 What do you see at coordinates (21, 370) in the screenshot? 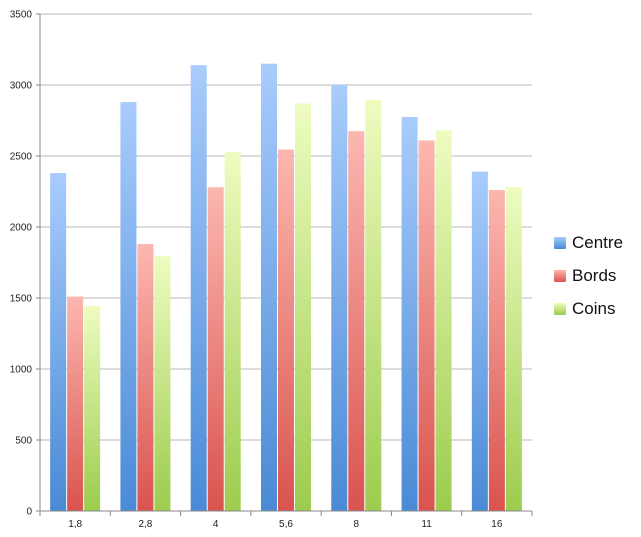
I see `y-tick-label: 1000` at bounding box center [21, 370].